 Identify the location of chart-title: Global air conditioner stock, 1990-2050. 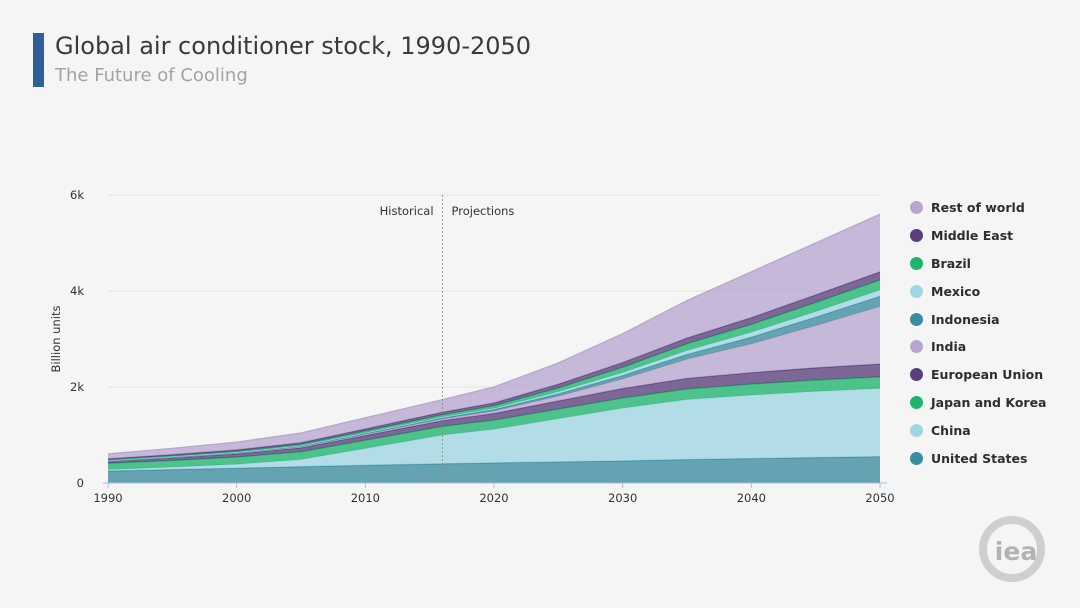
(293, 46).